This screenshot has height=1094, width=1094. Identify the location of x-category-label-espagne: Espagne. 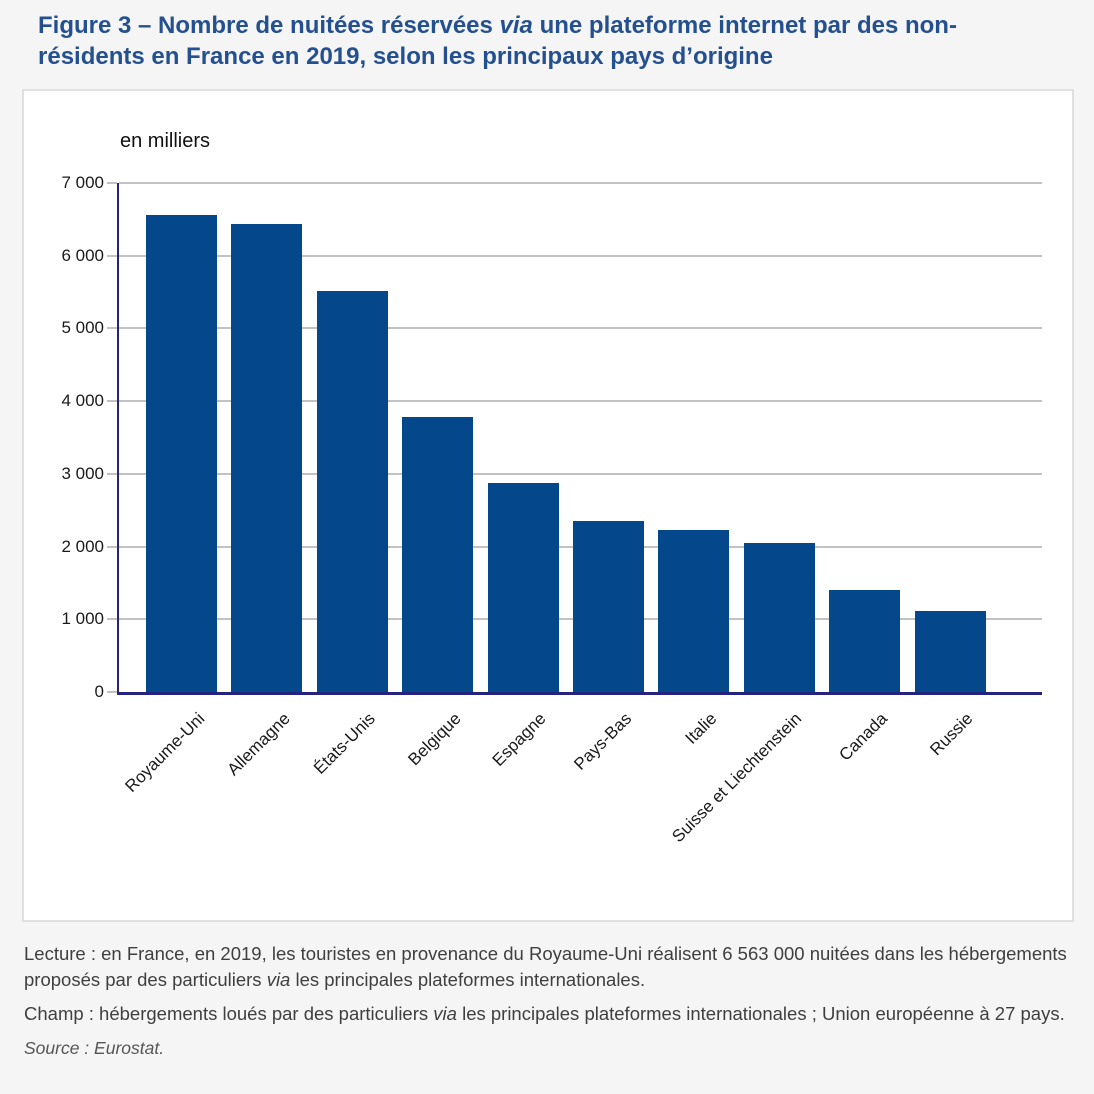
(519, 739).